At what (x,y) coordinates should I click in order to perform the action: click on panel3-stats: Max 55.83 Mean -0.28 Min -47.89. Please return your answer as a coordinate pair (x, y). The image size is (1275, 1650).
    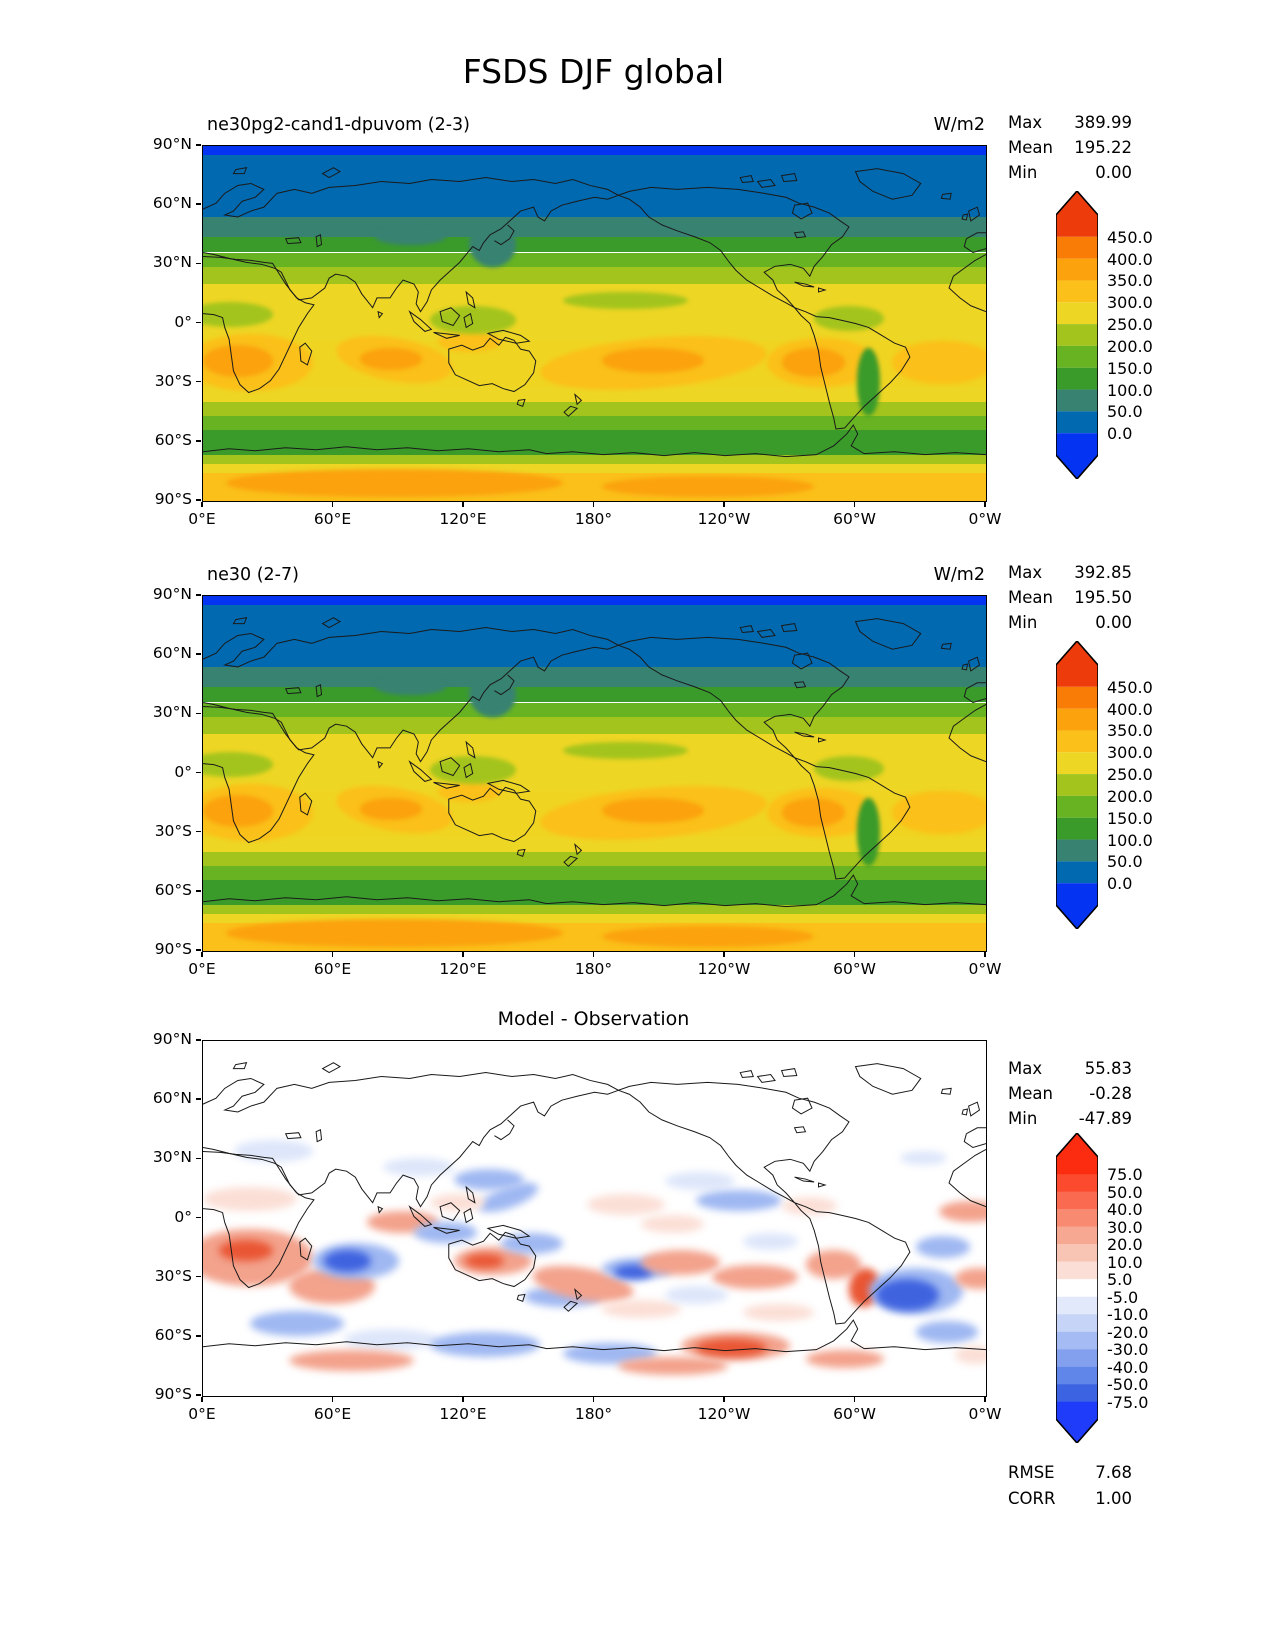
    Looking at the image, I should click on (1070, 1093).